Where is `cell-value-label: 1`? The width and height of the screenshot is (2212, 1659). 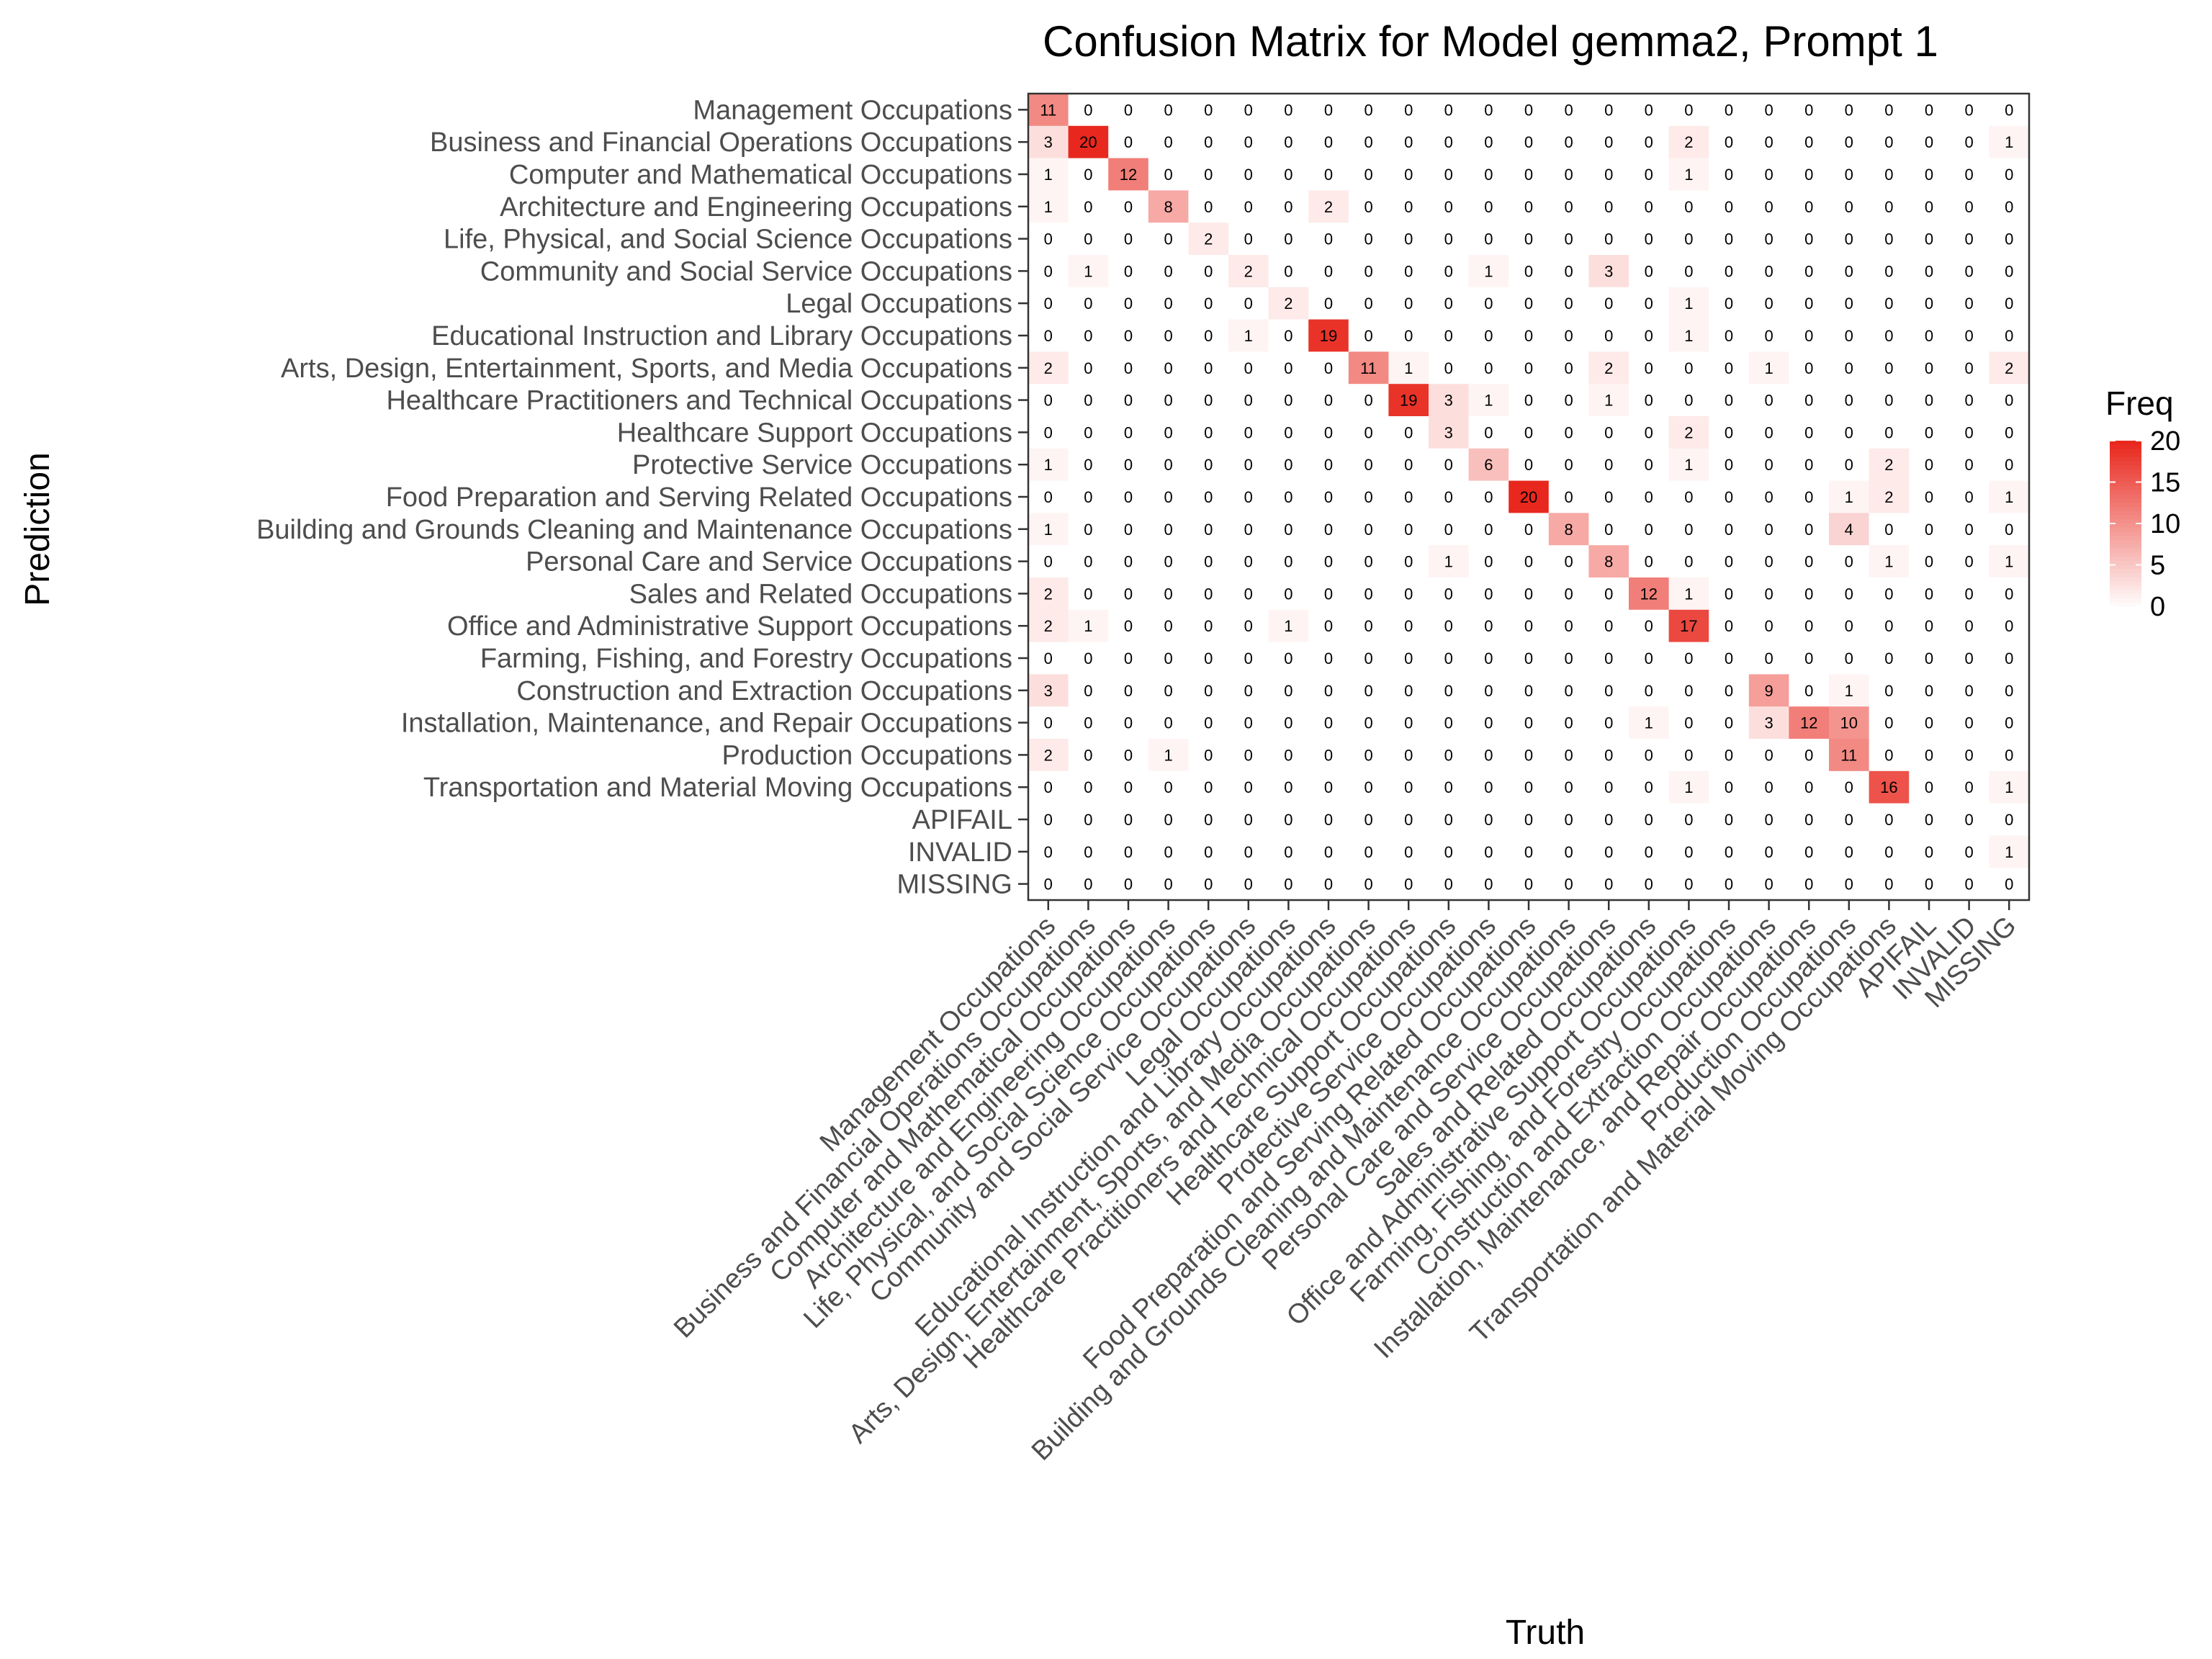 cell-value-label: 1 is located at coordinates (1689, 787).